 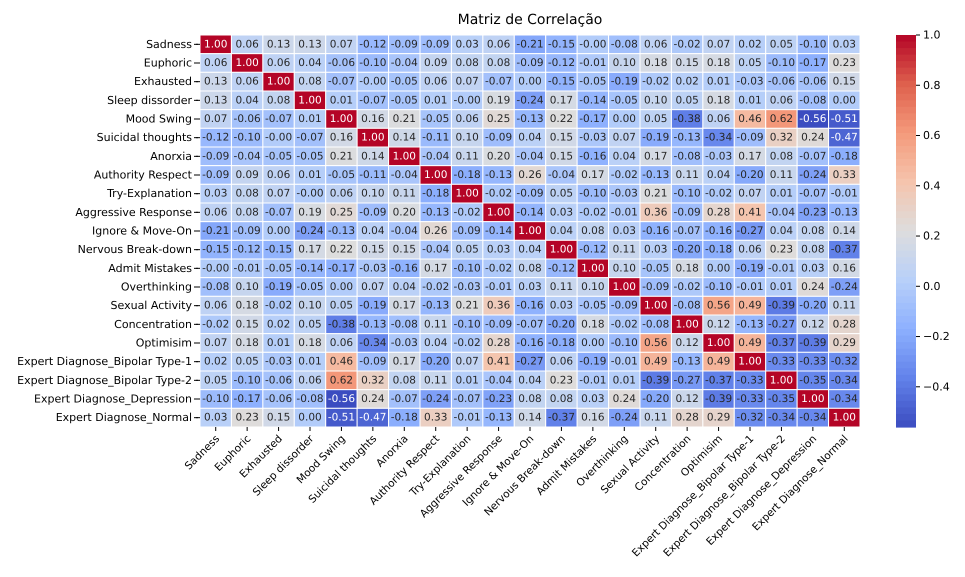 I want to click on data-label: 0.13, so click(x=216, y=82).